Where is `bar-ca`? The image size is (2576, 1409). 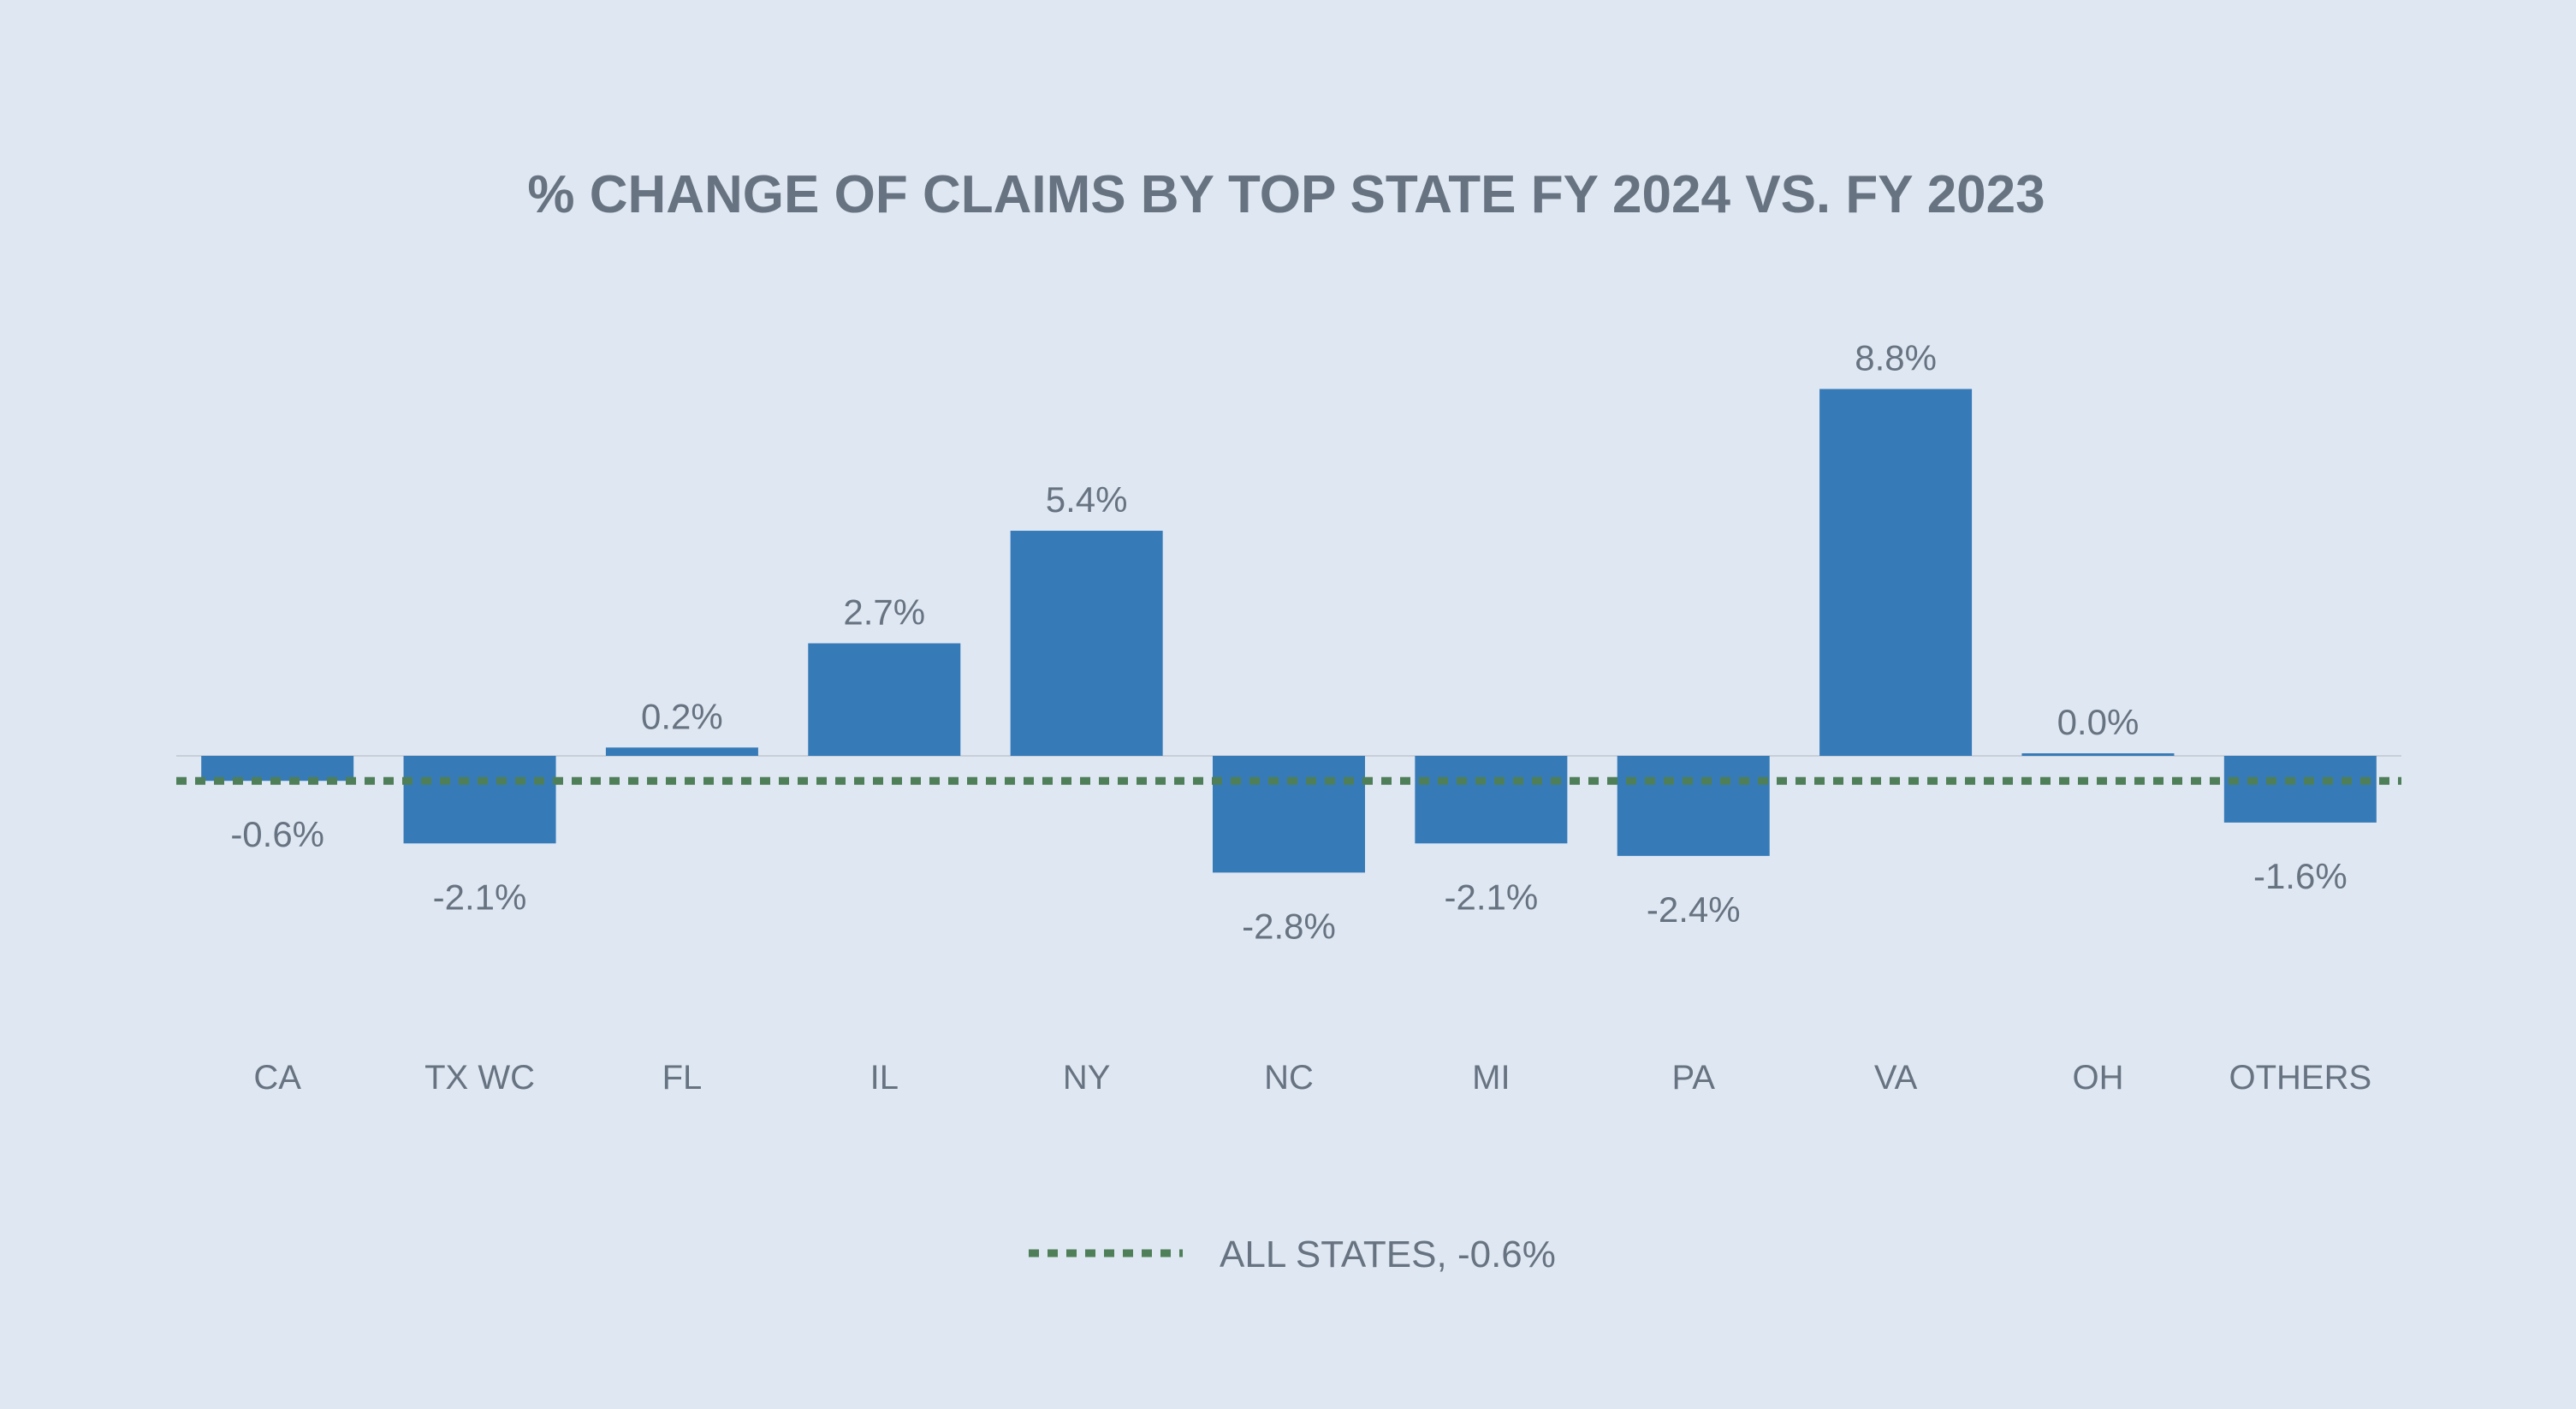
bar-ca is located at coordinates (277, 769).